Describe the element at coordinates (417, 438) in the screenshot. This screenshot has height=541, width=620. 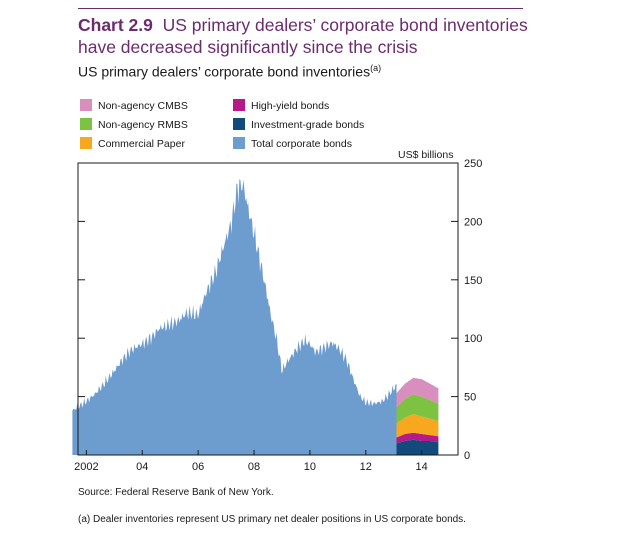
I see `series-high-yield` at that location.